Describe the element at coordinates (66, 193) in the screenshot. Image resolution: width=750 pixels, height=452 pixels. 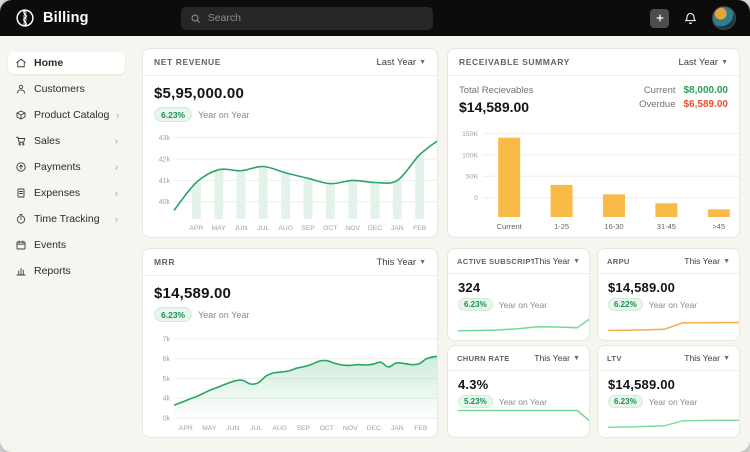
I see `sidebar-item-expenses: Expenses ›` at that location.